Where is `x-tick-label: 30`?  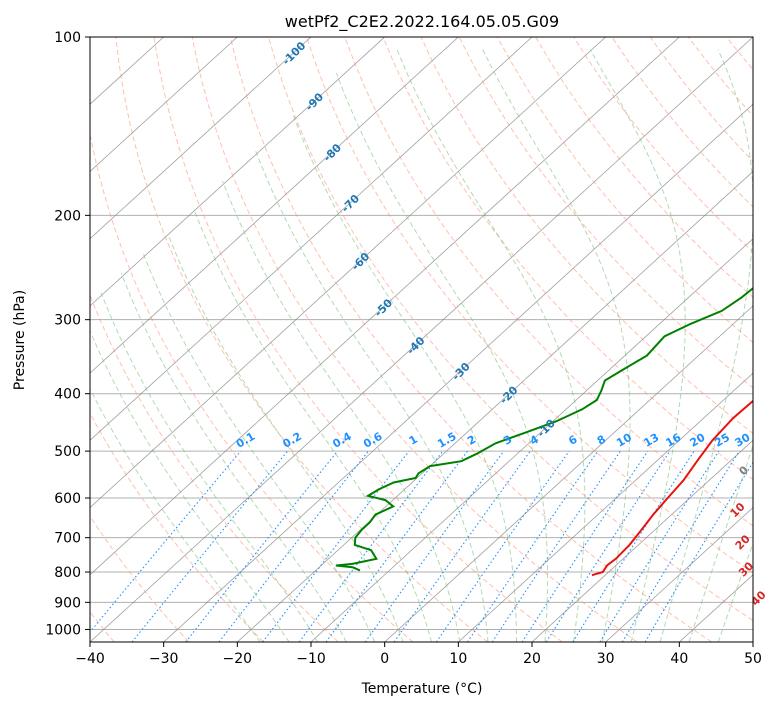 x-tick-label: 30 is located at coordinates (606, 659).